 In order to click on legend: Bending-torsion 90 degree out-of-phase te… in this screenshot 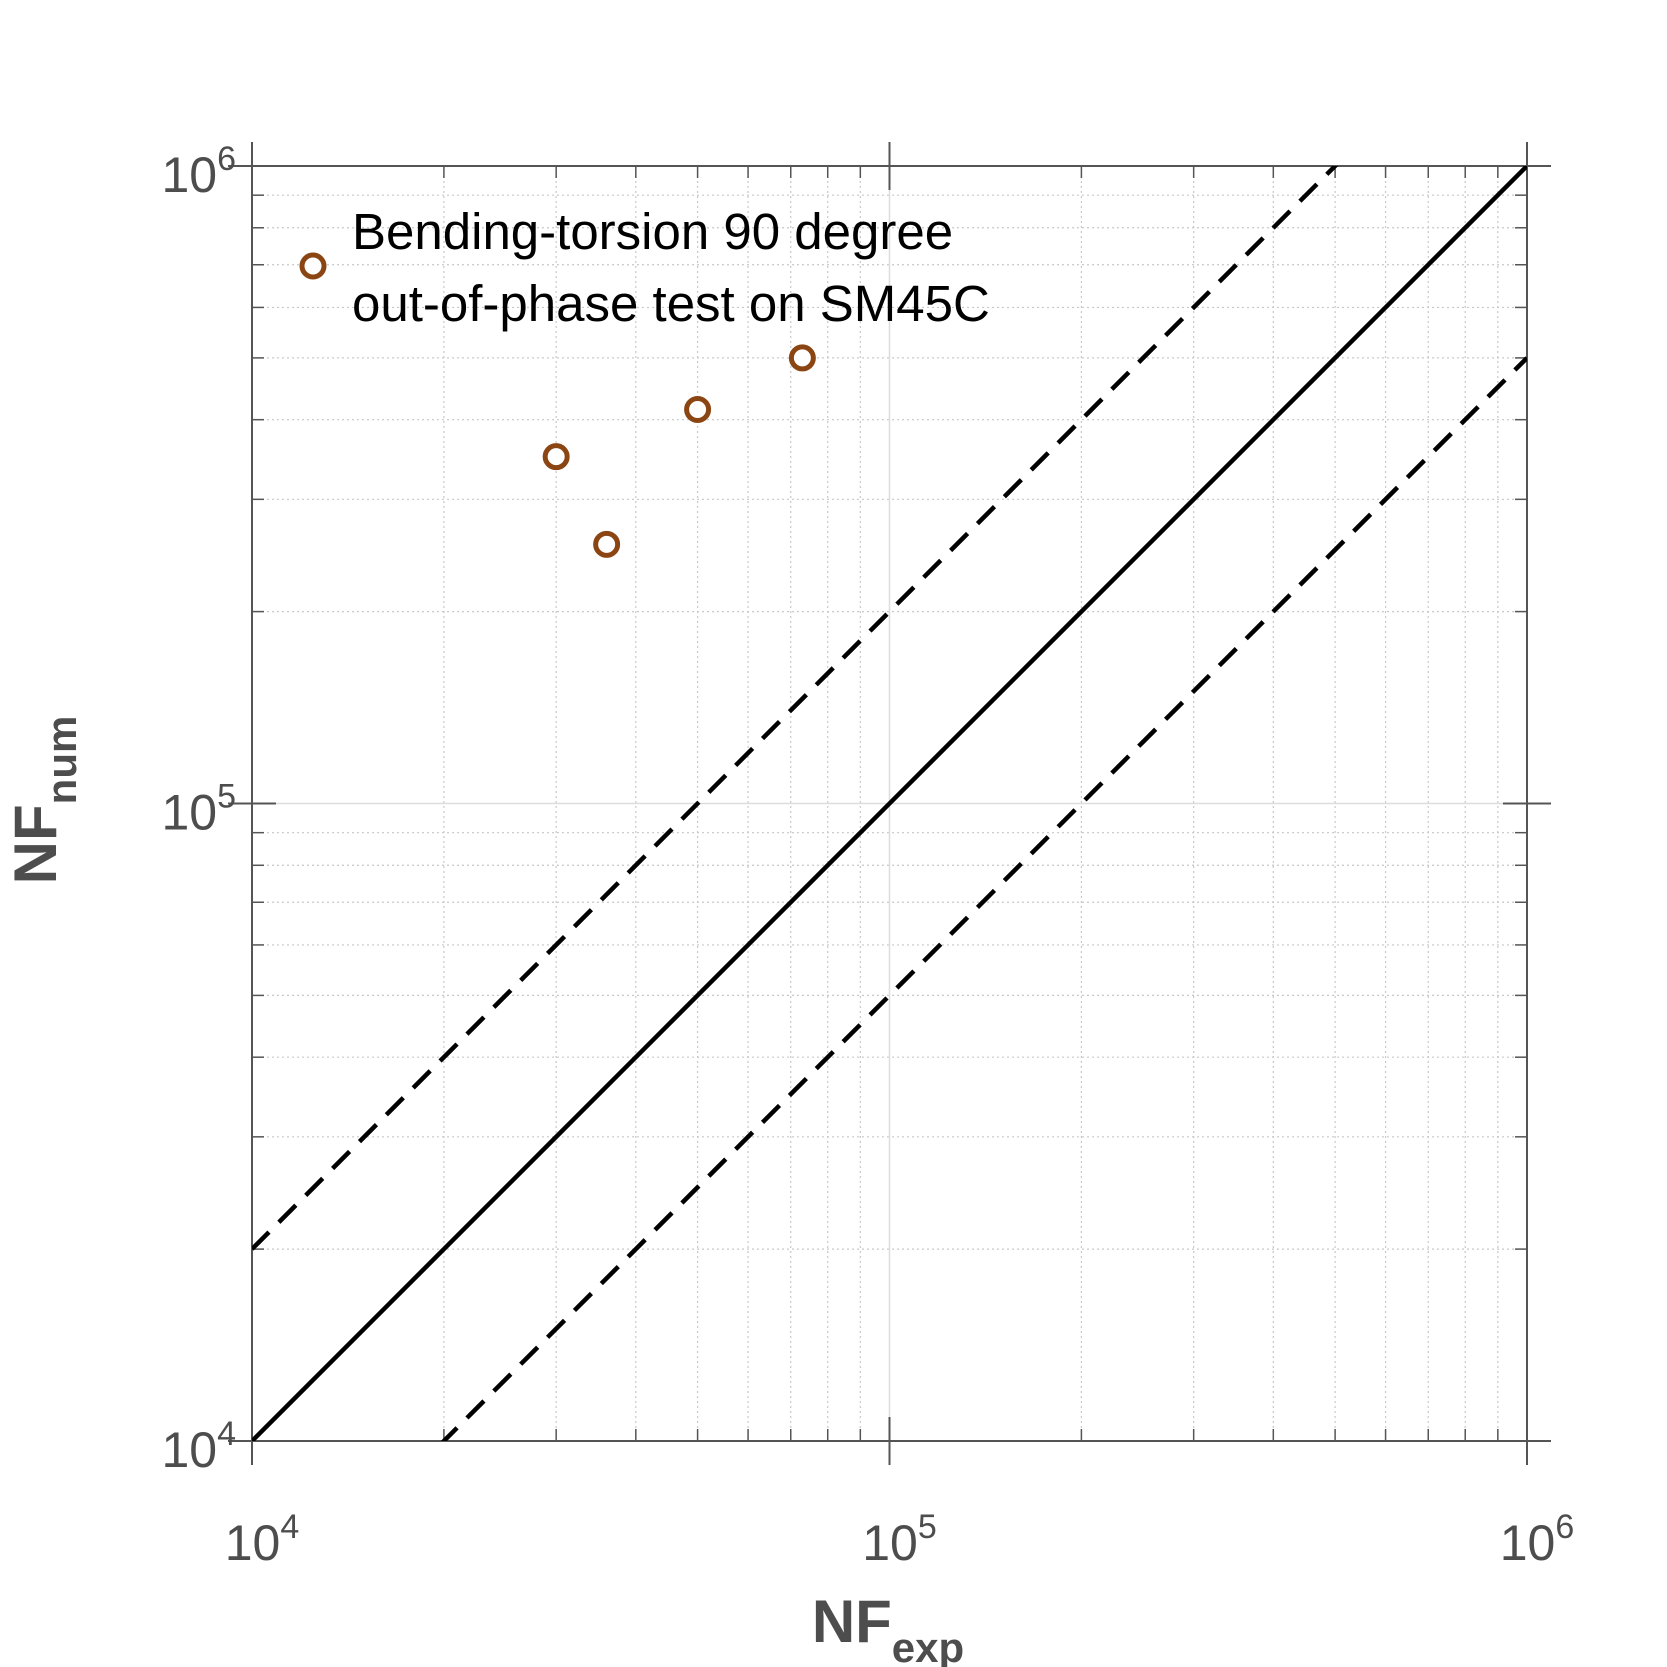, I will do `click(644, 267)`.